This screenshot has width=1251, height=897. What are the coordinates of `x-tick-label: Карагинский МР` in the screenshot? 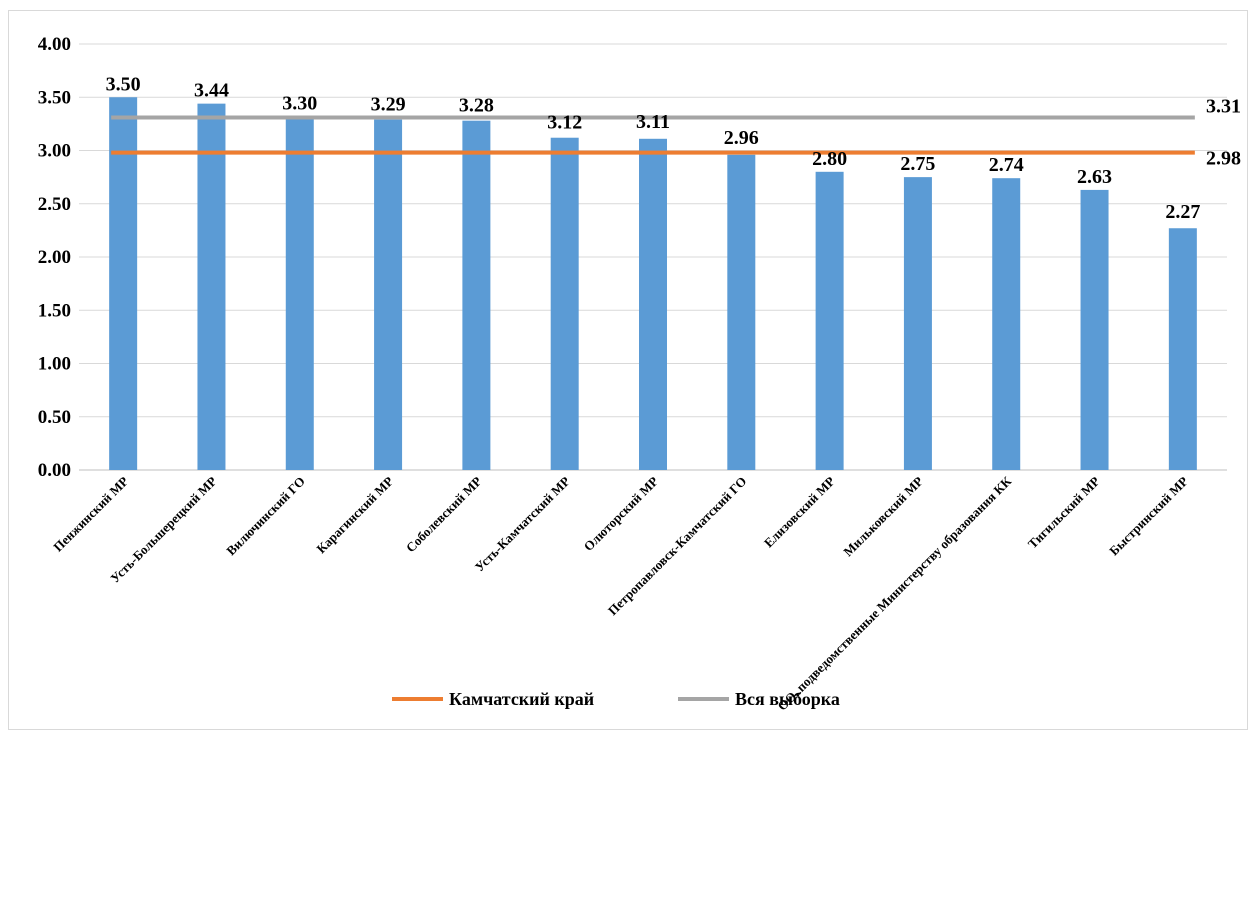 It's located at (354, 514).